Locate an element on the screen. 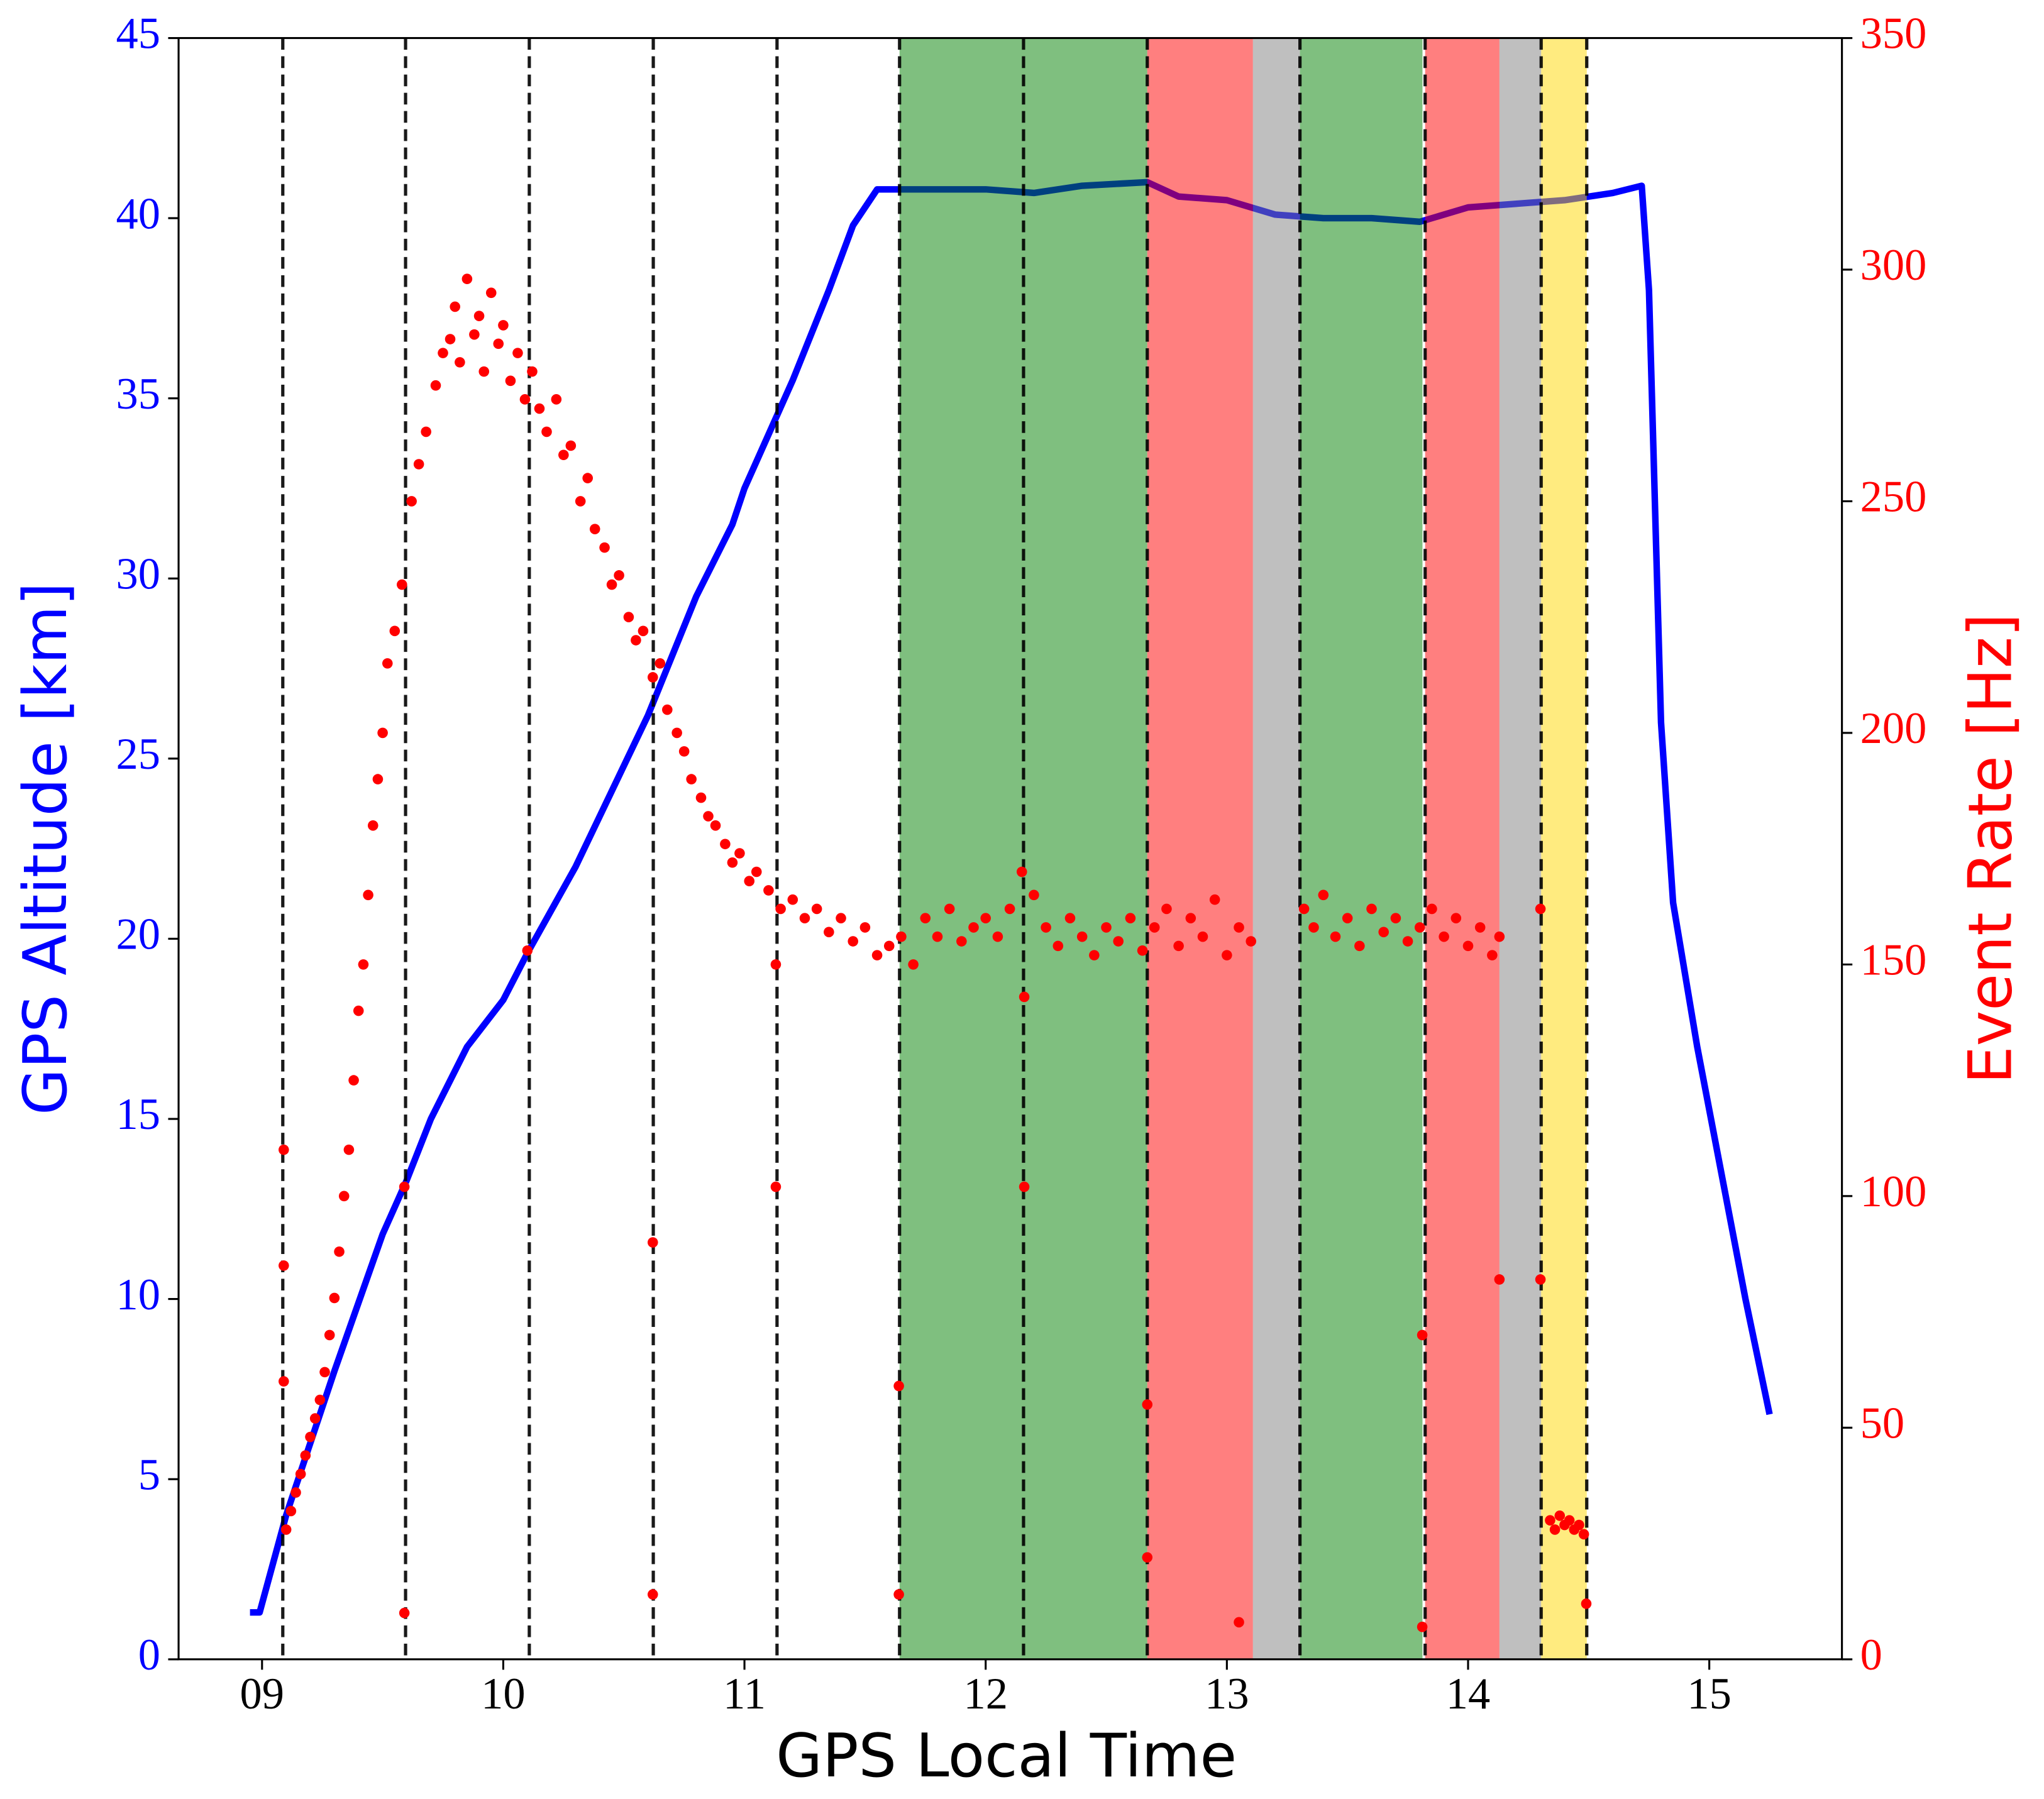 The width and height of the screenshot is (2044, 1799). y2-tick-label: 50 is located at coordinates (1882, 1423).